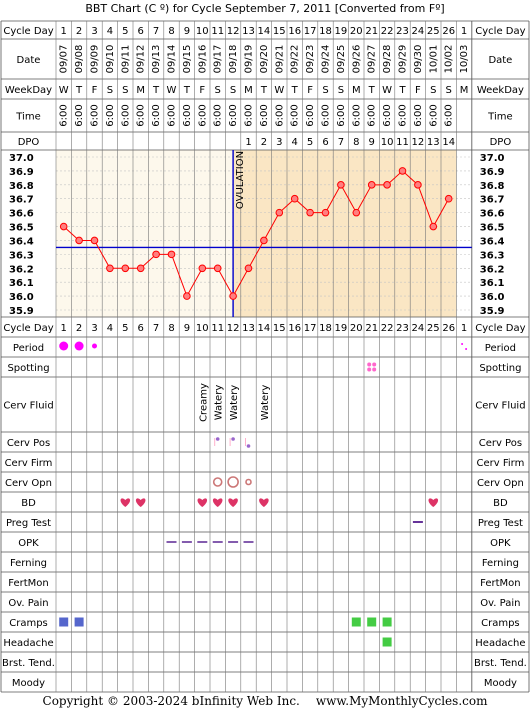 This screenshot has height=712, width=530. Describe the element at coordinates (28, 603) in the screenshot. I see `row-label-left-ov_pain: Ov. Pain` at that location.